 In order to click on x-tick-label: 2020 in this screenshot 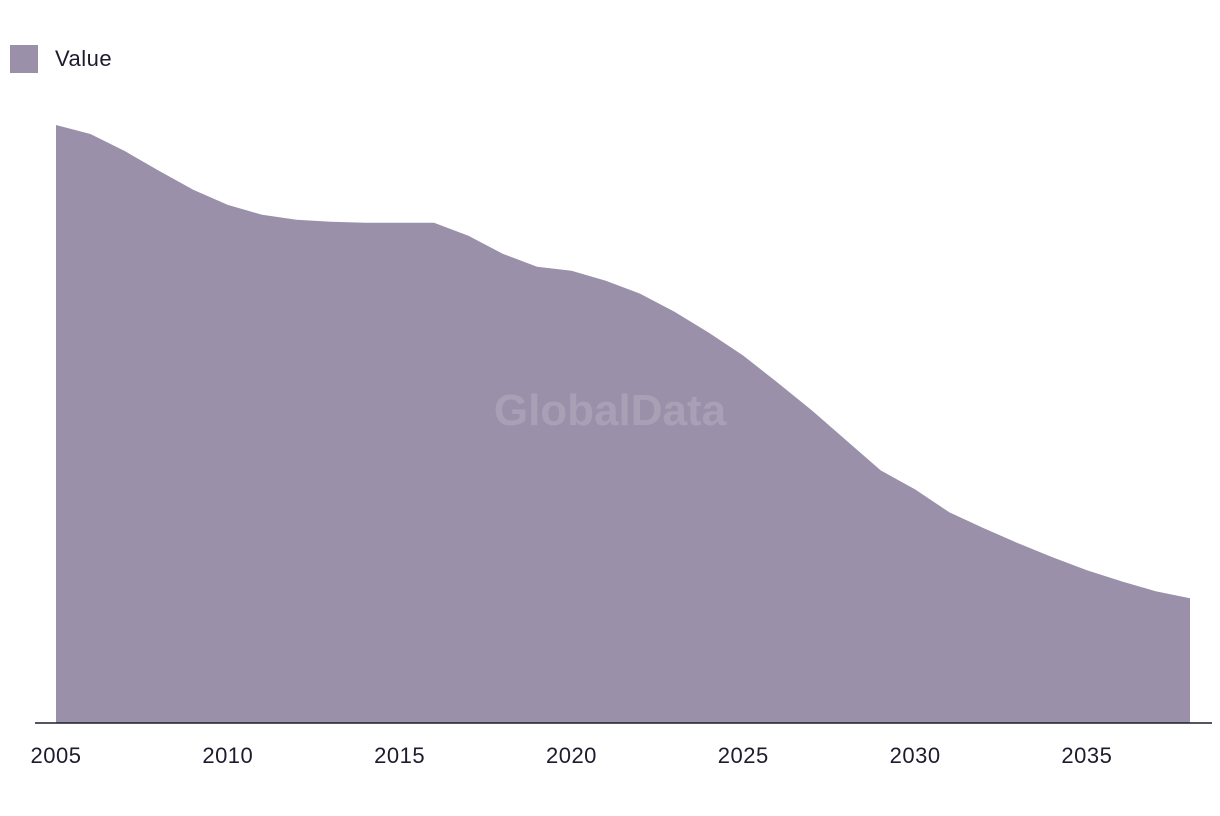, I will do `click(571, 755)`.